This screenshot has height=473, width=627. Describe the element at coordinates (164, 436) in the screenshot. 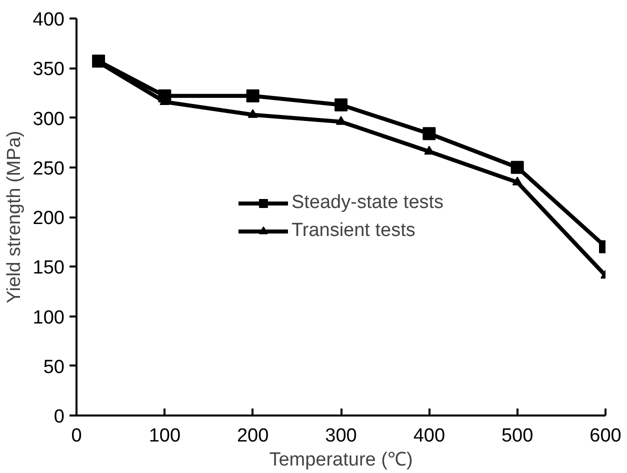

I see `x-tick-label: 100` at that location.